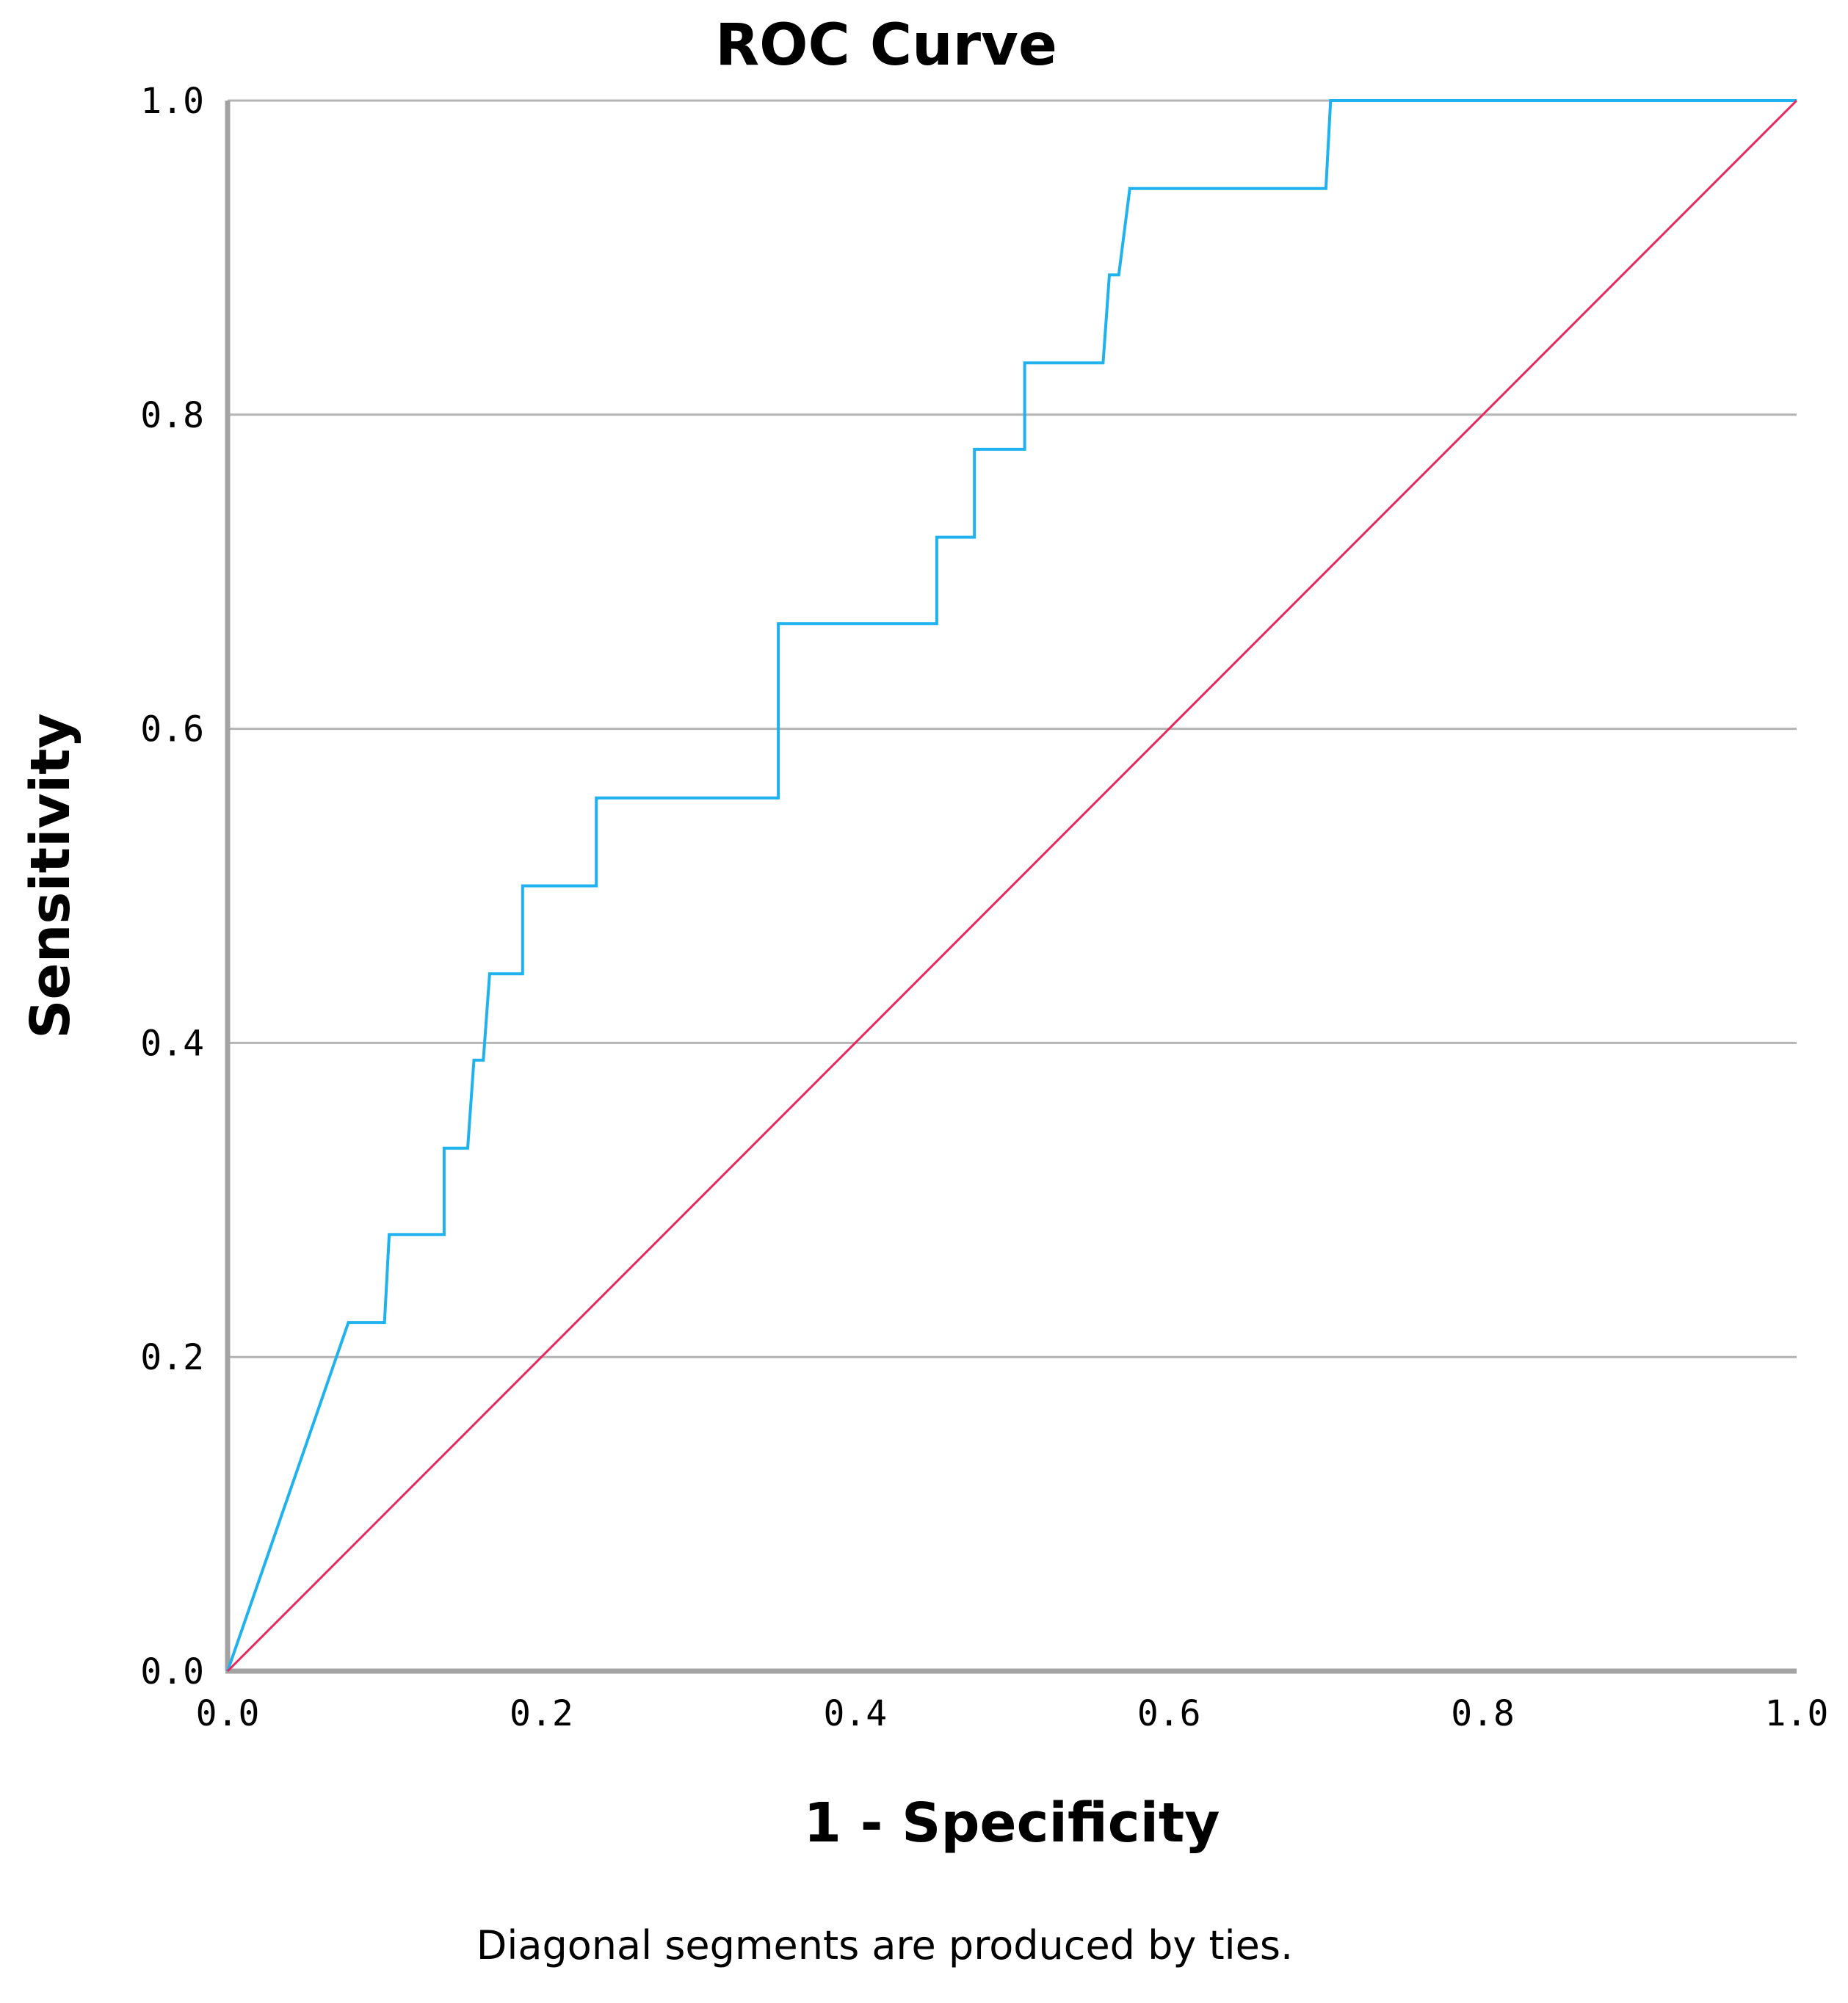 The image size is (1848, 2003). Describe the element at coordinates (1012, 1824) in the screenshot. I see `x-axis-title: 1 - Specificity` at that location.